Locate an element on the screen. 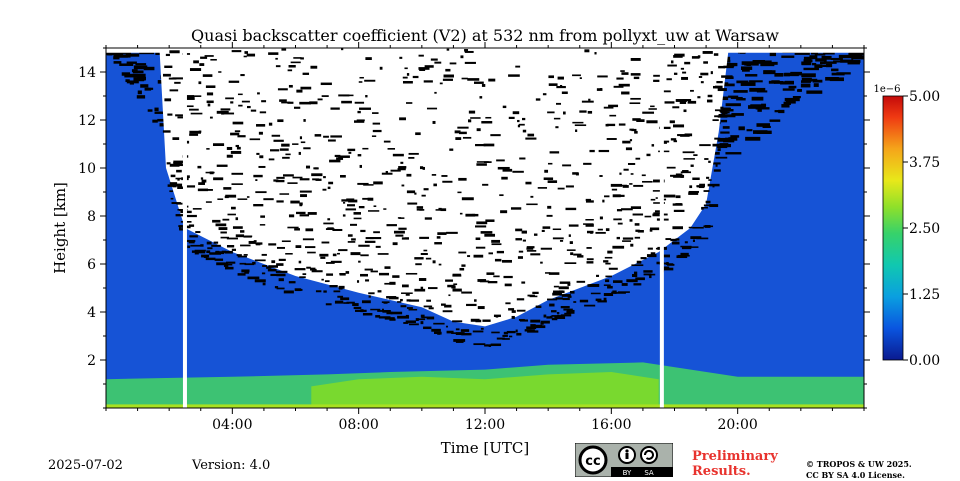 The height and width of the screenshot is (481, 960). colorbar-tick-label: 2.50 is located at coordinates (924, 229).